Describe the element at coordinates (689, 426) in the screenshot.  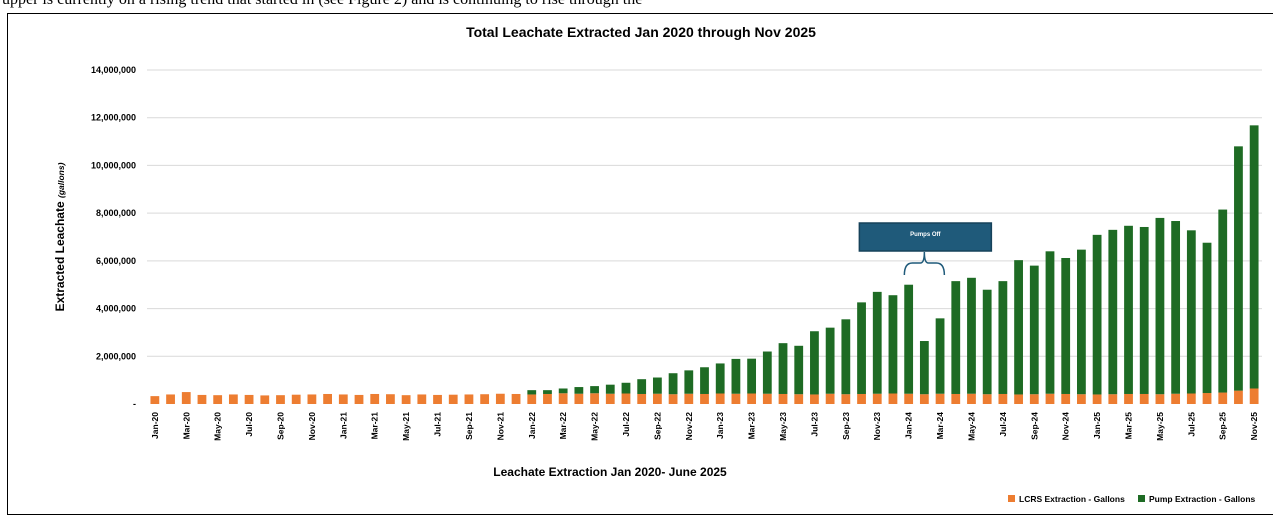
I see `x-tick-label: Nov-22` at that location.